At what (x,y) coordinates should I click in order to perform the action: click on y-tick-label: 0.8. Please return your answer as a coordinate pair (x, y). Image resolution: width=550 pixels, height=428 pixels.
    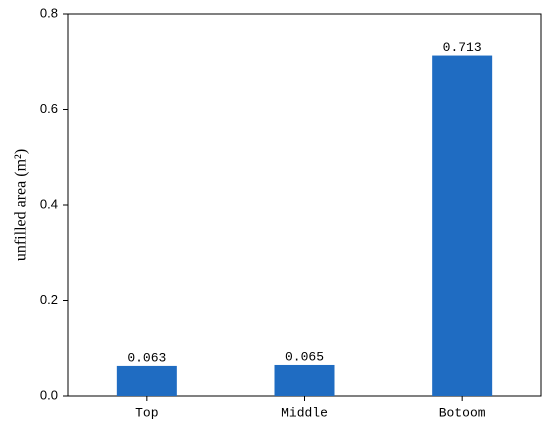
    Looking at the image, I should click on (49, 12).